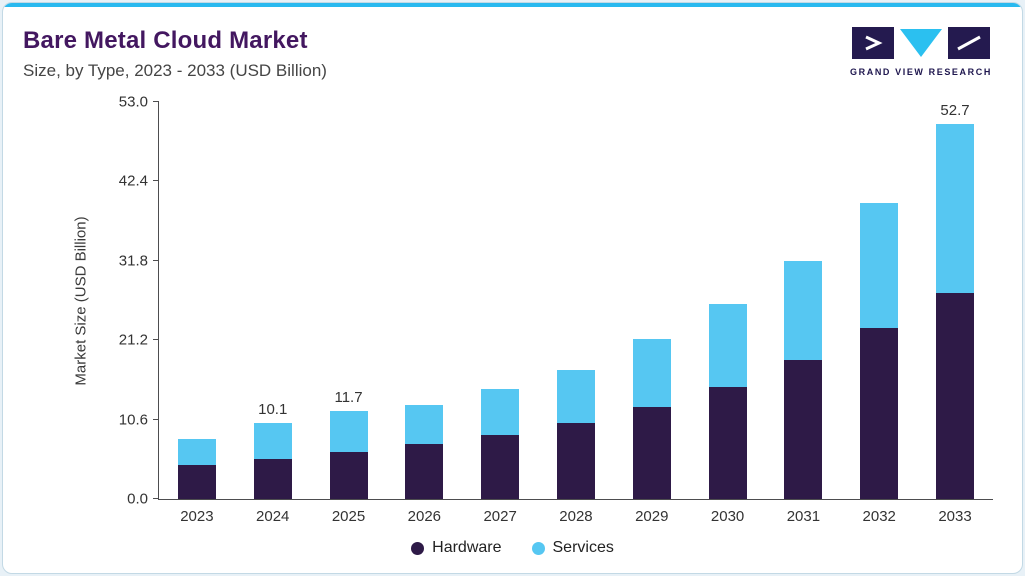  What do you see at coordinates (197, 313) in the screenshot?
I see `bar-group: 2023` at bounding box center [197, 313].